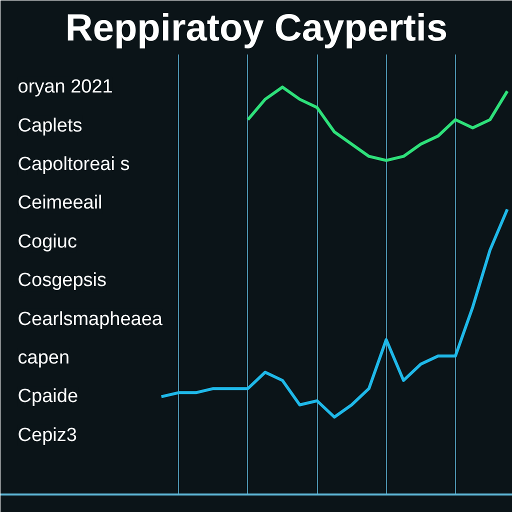  Describe the element at coordinates (47, 241) in the screenshot. I see `text: Cogiuc` at that location.